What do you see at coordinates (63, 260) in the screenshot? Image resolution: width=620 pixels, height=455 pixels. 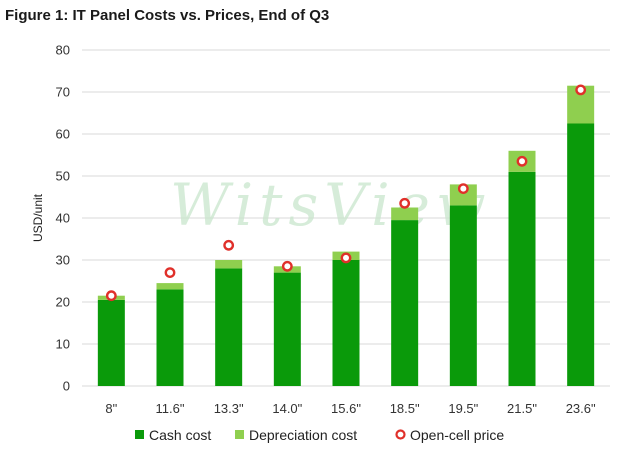 I see `y-tick-label: 30` at bounding box center [63, 260].